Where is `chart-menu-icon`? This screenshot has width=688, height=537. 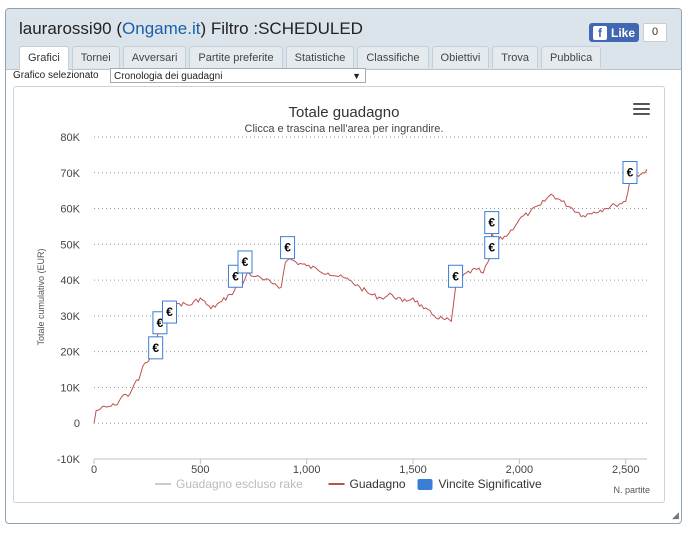
chart-menu-icon is located at coordinates (641, 110).